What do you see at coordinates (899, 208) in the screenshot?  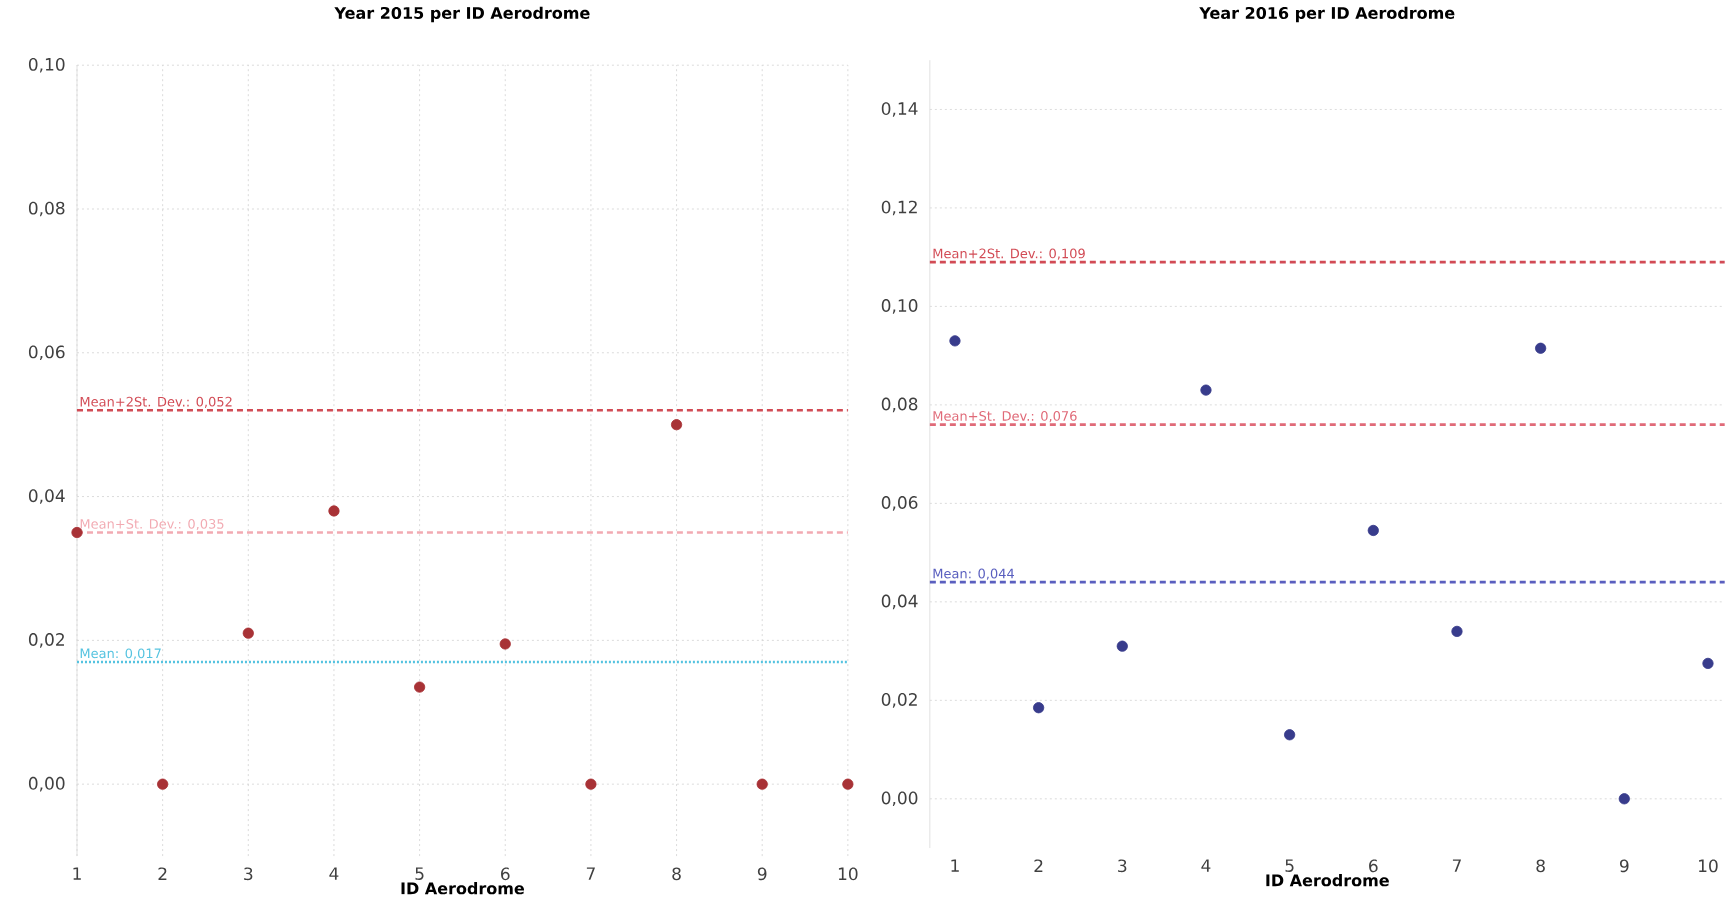 I see `y-tick-label: 0,12` at bounding box center [899, 208].